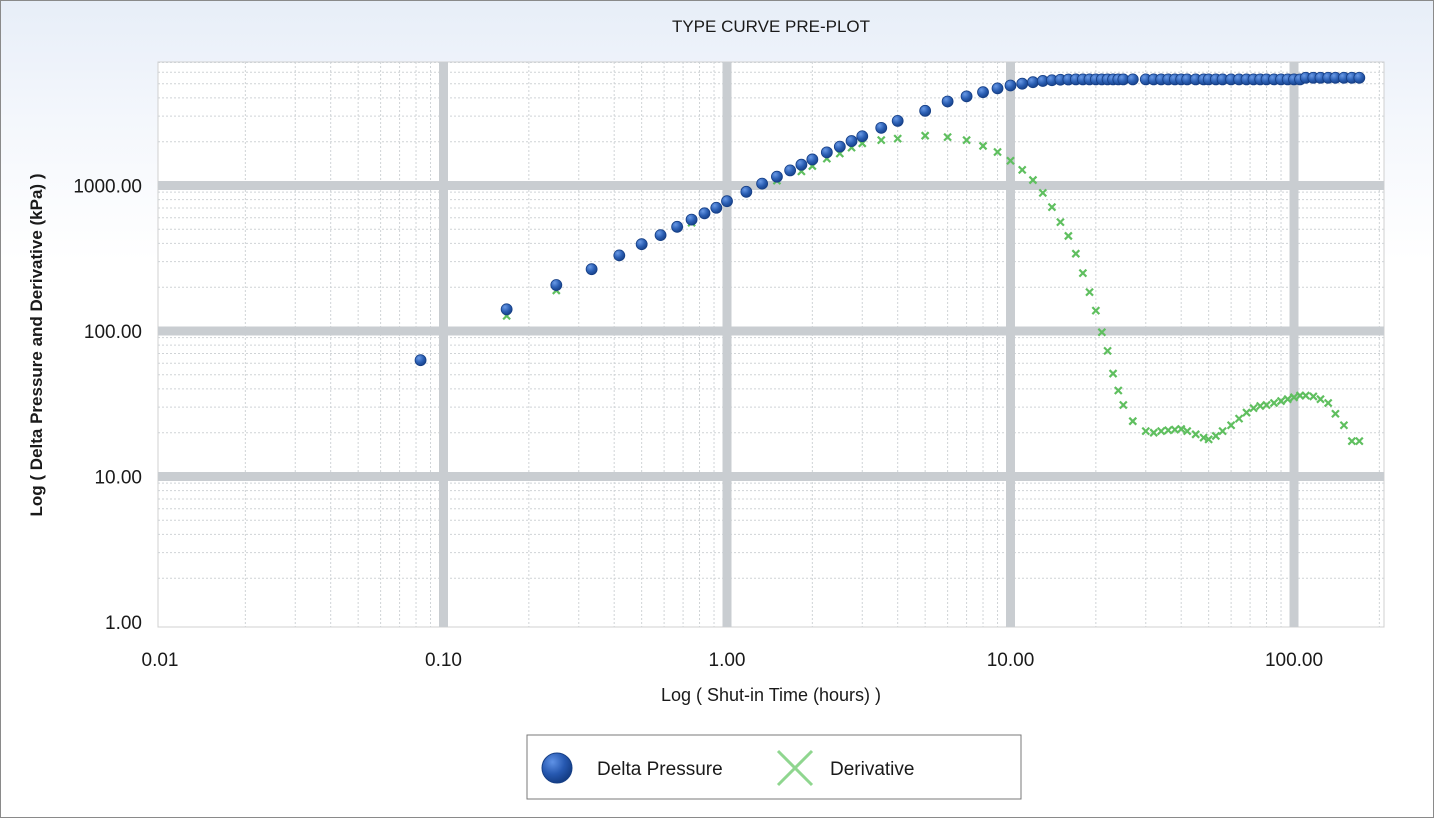  Describe the element at coordinates (1294, 660) in the screenshot. I see `x-tick-label: 100.00` at that location.